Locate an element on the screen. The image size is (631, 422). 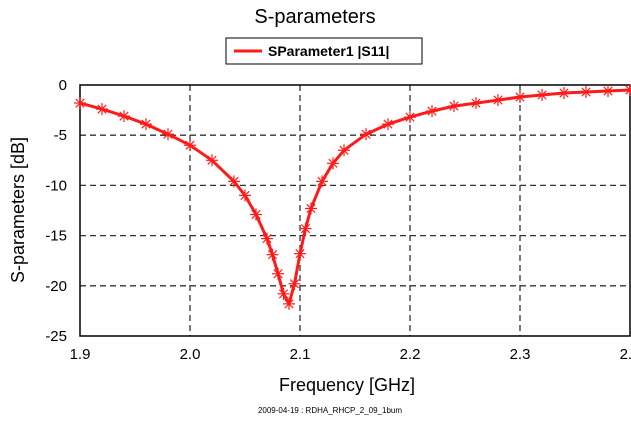
legend: SParameter1 |S11| is located at coordinates (324, 51).